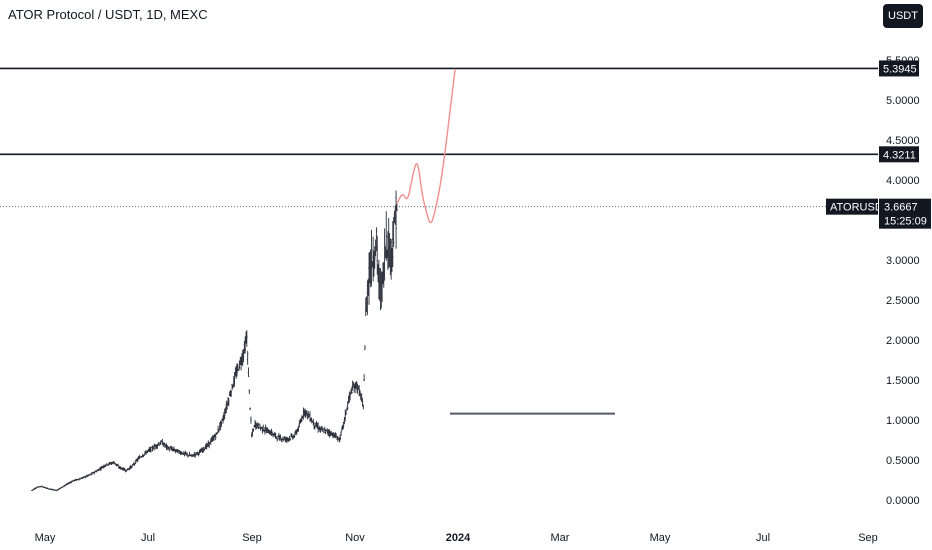 The image size is (932, 550). What do you see at coordinates (903, 101) in the screenshot?
I see `y-tick-label: 5.0000` at bounding box center [903, 101].